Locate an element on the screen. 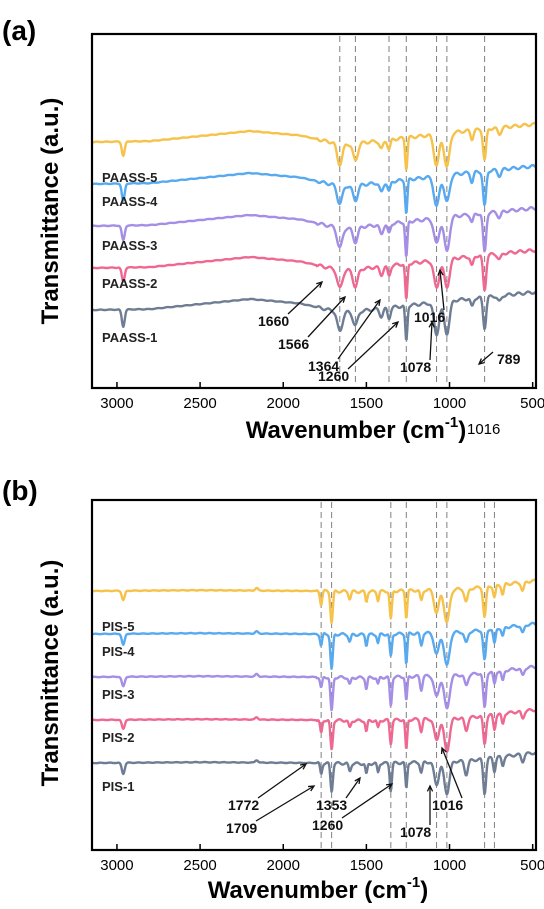  peak-label-1566: 1566 is located at coordinates (293, 344).